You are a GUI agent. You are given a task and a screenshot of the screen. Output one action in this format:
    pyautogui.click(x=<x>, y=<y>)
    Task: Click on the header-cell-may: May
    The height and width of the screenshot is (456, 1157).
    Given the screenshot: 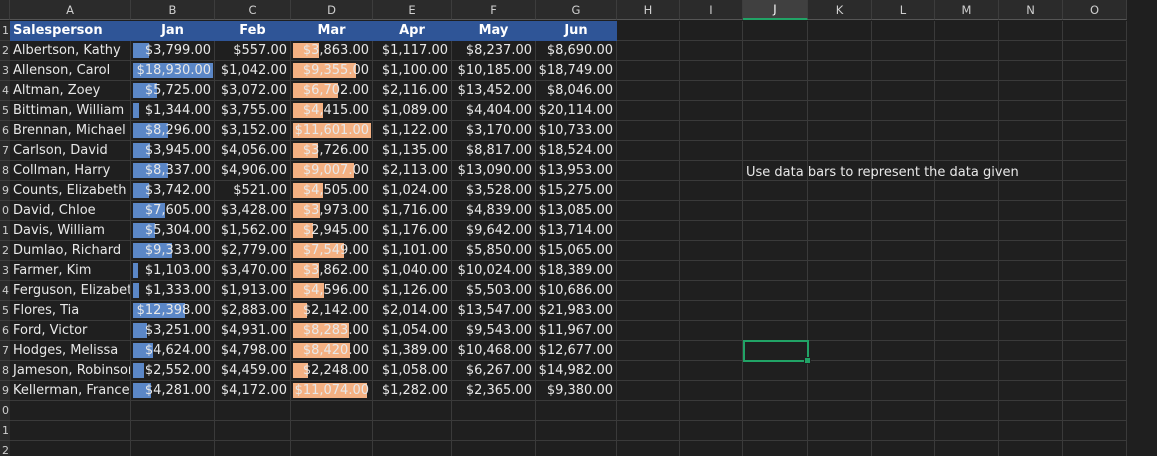 What is the action you would take?
    pyautogui.click(x=494, y=31)
    